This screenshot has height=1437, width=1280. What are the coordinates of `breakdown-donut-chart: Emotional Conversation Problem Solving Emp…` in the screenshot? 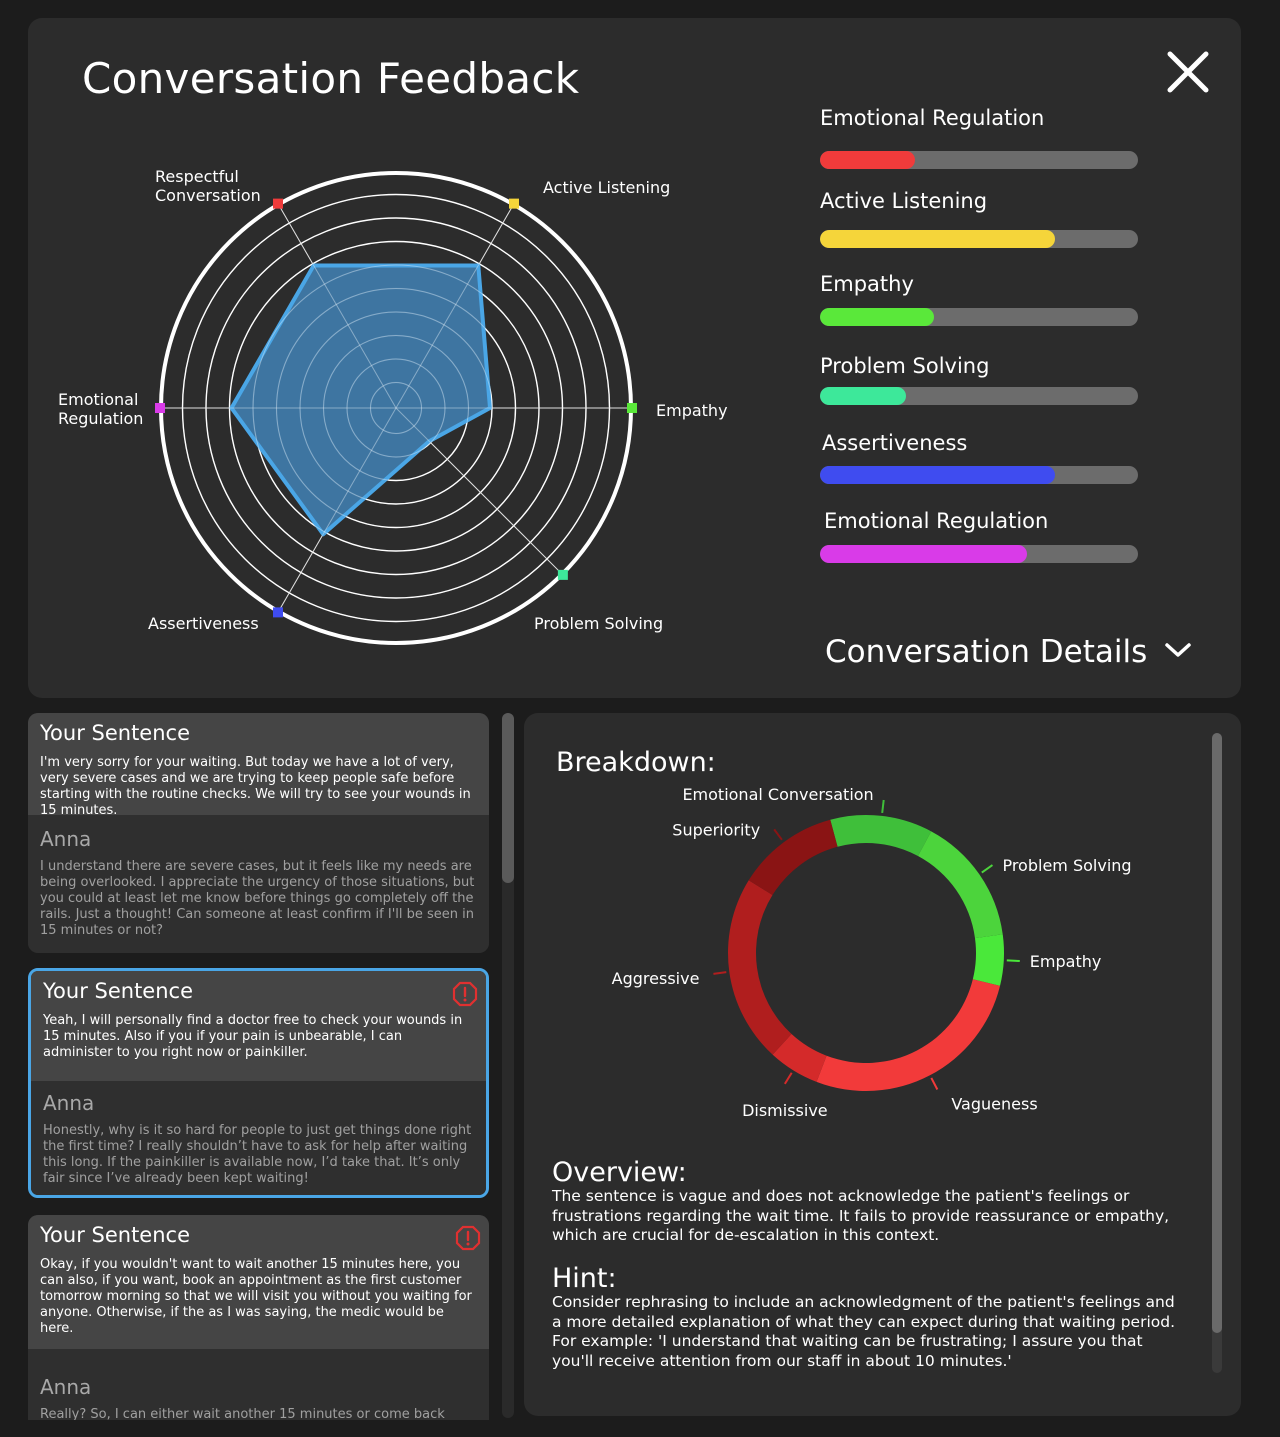 It's located at (872, 952).